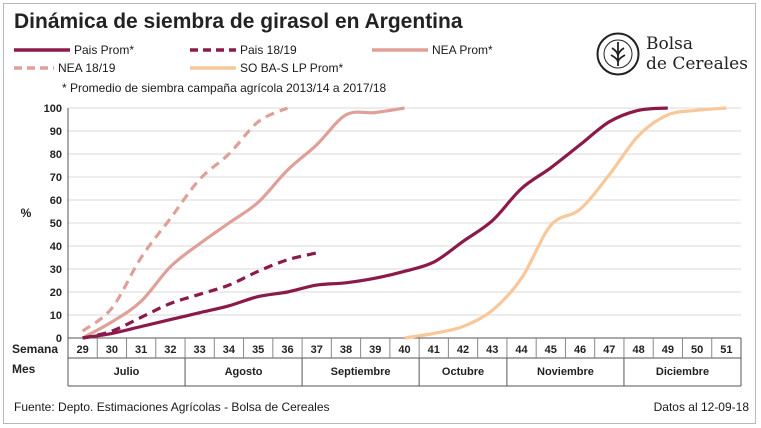  What do you see at coordinates (565, 372) in the screenshot?
I see `month-label: Noviembre` at bounding box center [565, 372].